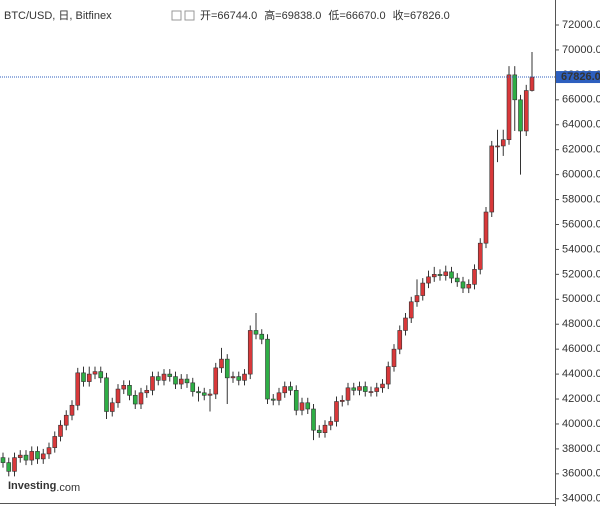  What do you see at coordinates (421, 15) in the screenshot?
I see `quote-value: 收=67826.0` at bounding box center [421, 15].